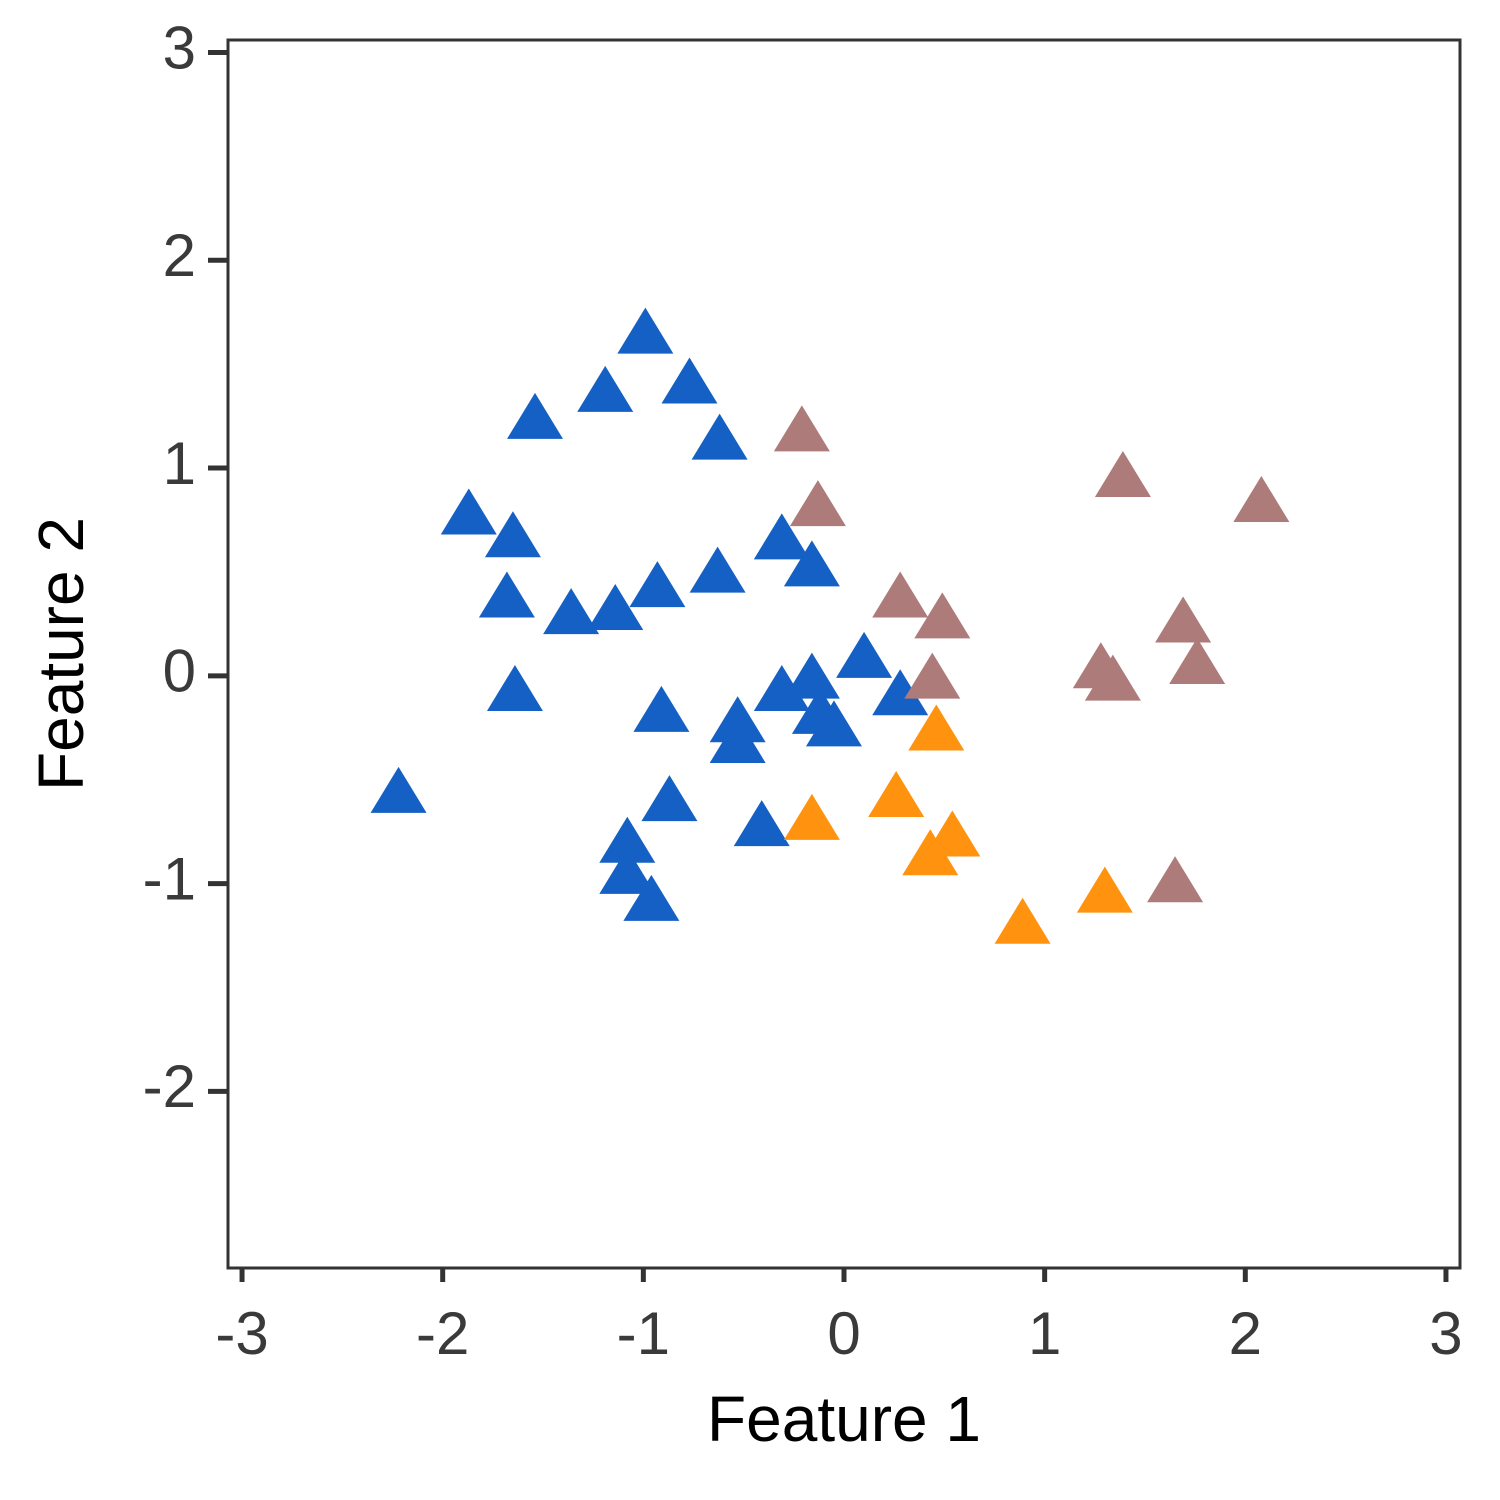 The image size is (1500, 1500). Describe the element at coordinates (61, 654) in the screenshot. I see `y-axis-title: Feature 2` at that location.